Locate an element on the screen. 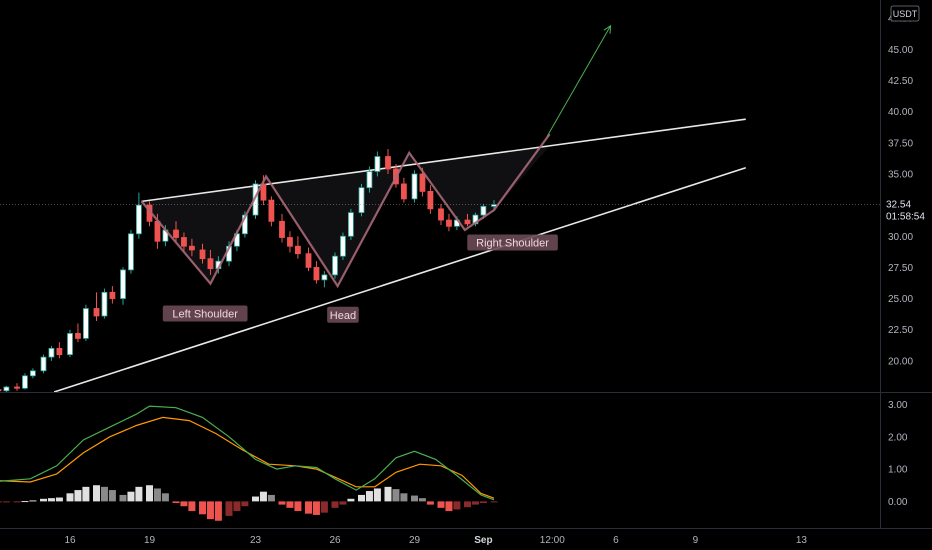 The image size is (932, 550). macd-histogram is located at coordinates (249, 503).